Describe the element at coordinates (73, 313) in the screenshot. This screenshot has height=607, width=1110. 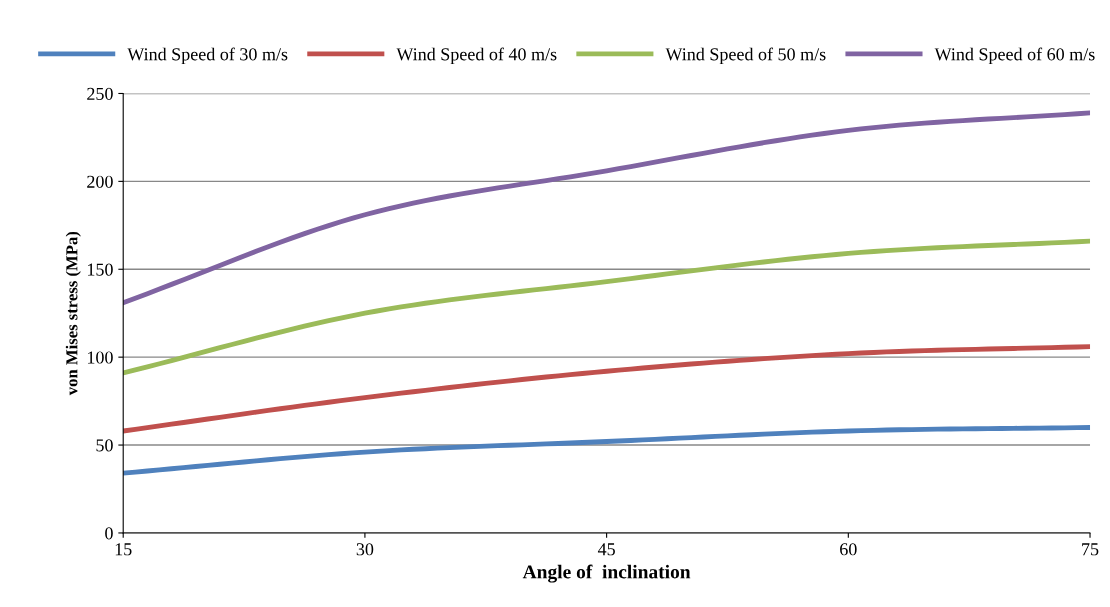
I see `y-axis-title: von Mises stress (MPa)` at that location.